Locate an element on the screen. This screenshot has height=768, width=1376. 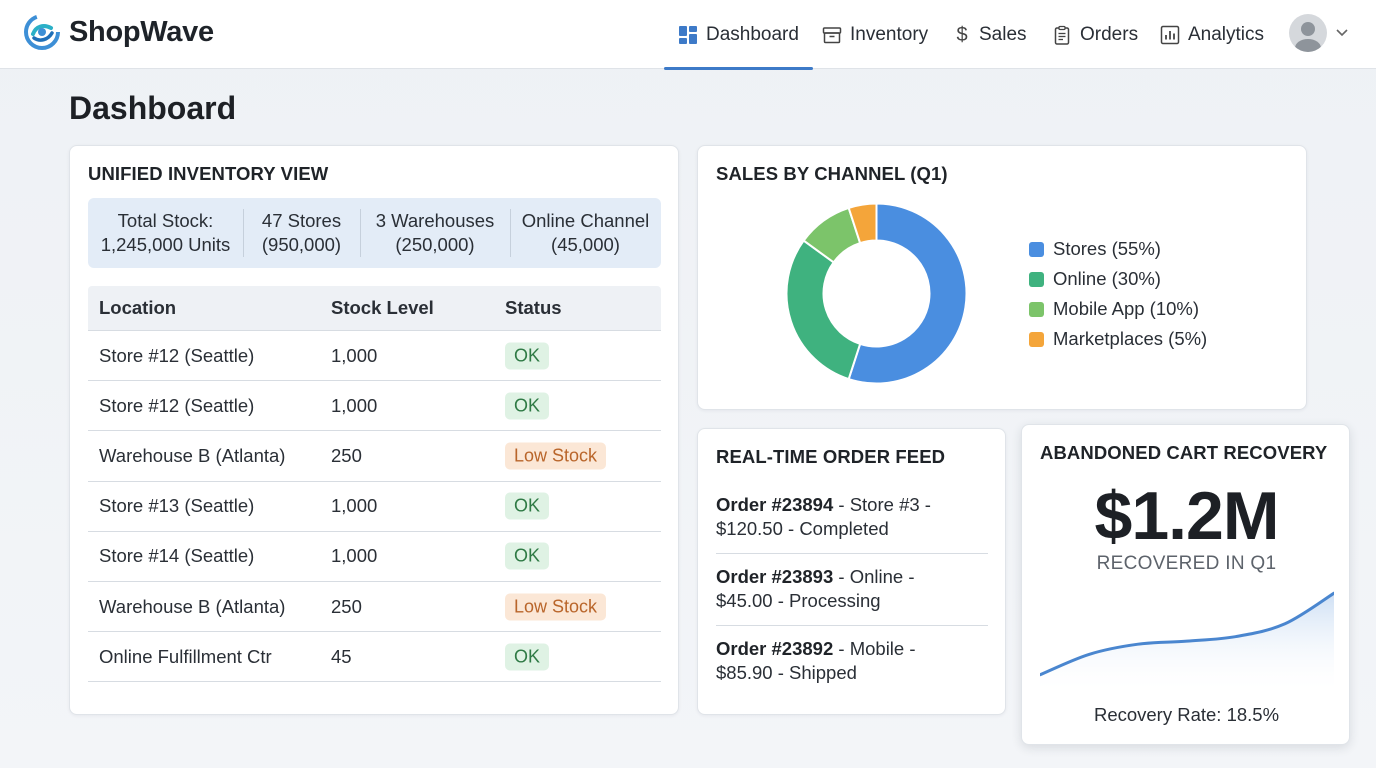
order-feed-item: Order #23892 - Mobile - $85.90 - Shipped is located at coordinates (852, 661).